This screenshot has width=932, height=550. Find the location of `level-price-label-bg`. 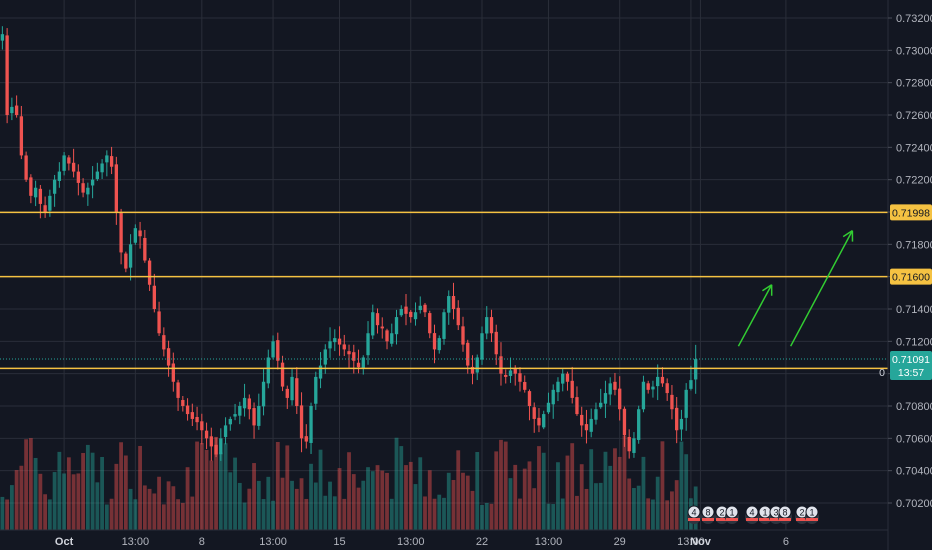

level-price-label-bg is located at coordinates (911, 276).